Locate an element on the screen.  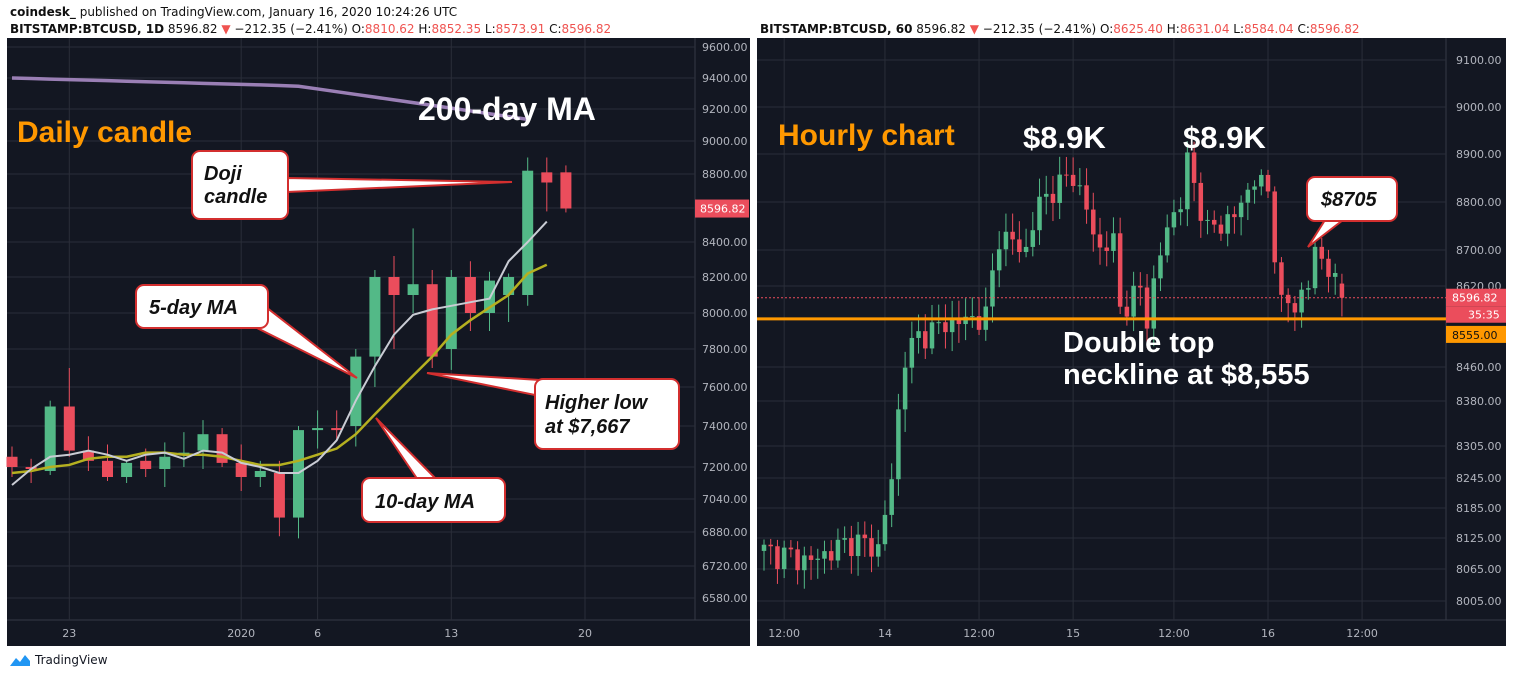
doji-callout-box is located at coordinates (240, 185).